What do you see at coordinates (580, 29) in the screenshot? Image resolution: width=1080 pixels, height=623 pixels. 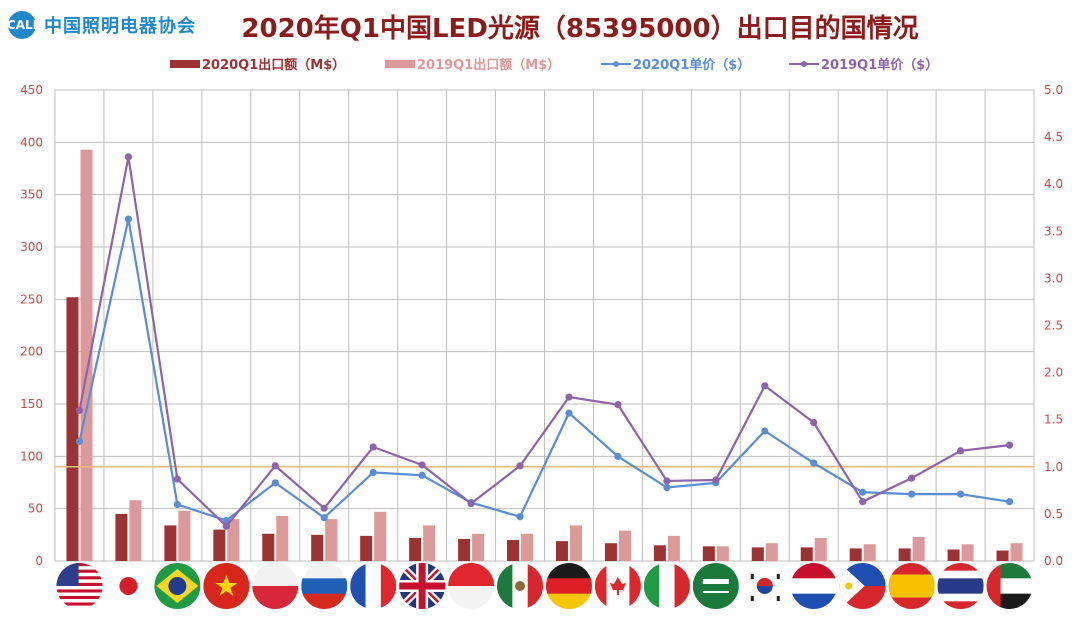 I see `chart-title: 2020年Q1中国LED光源（85395000）出口目的国情况` at bounding box center [580, 29].